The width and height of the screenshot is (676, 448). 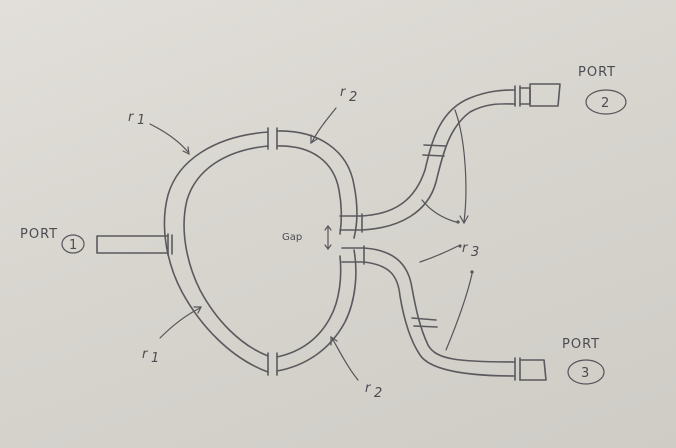 What do you see at coordinates (368, 388) in the screenshot?
I see `r2-lower-label: r` at bounding box center [368, 388].